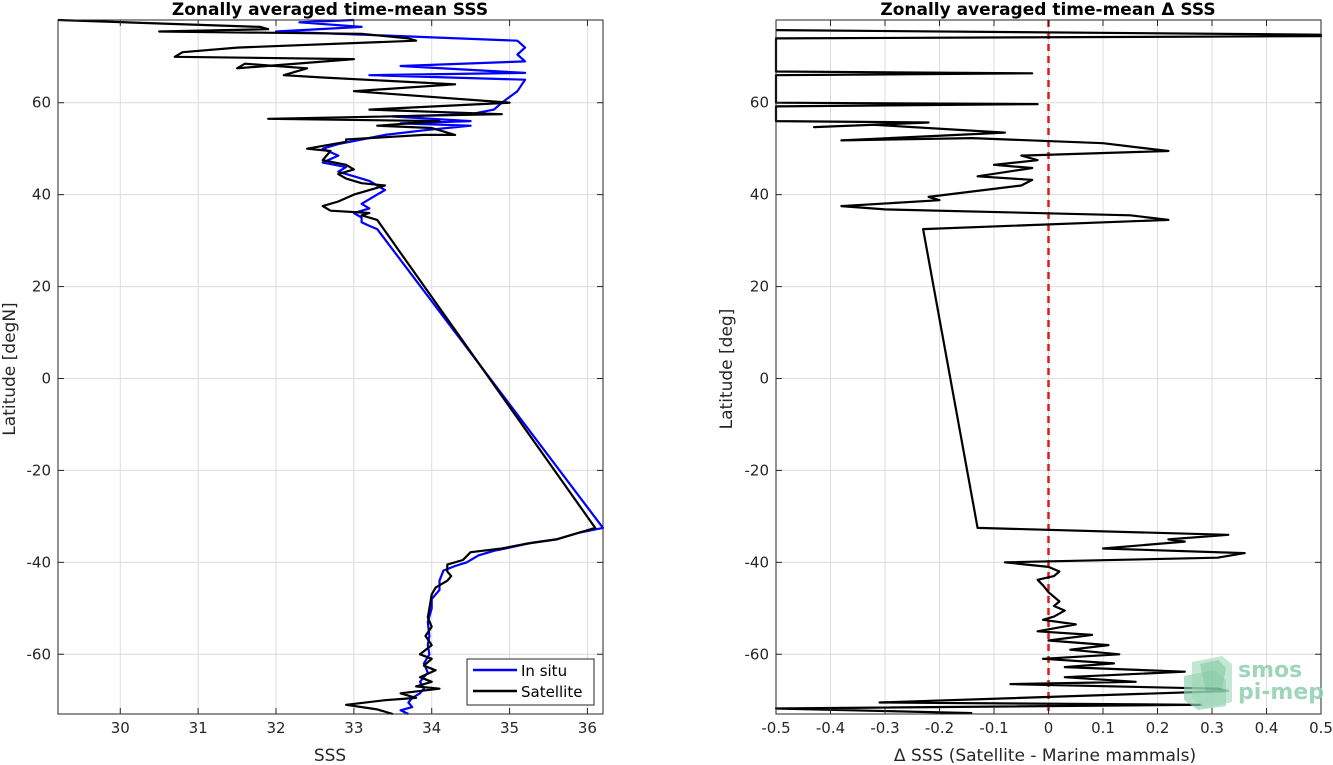 The height and width of the screenshot is (765, 1333). What do you see at coordinates (544, 671) in the screenshot?
I see `legend-label-in-situ: In situ` at bounding box center [544, 671].